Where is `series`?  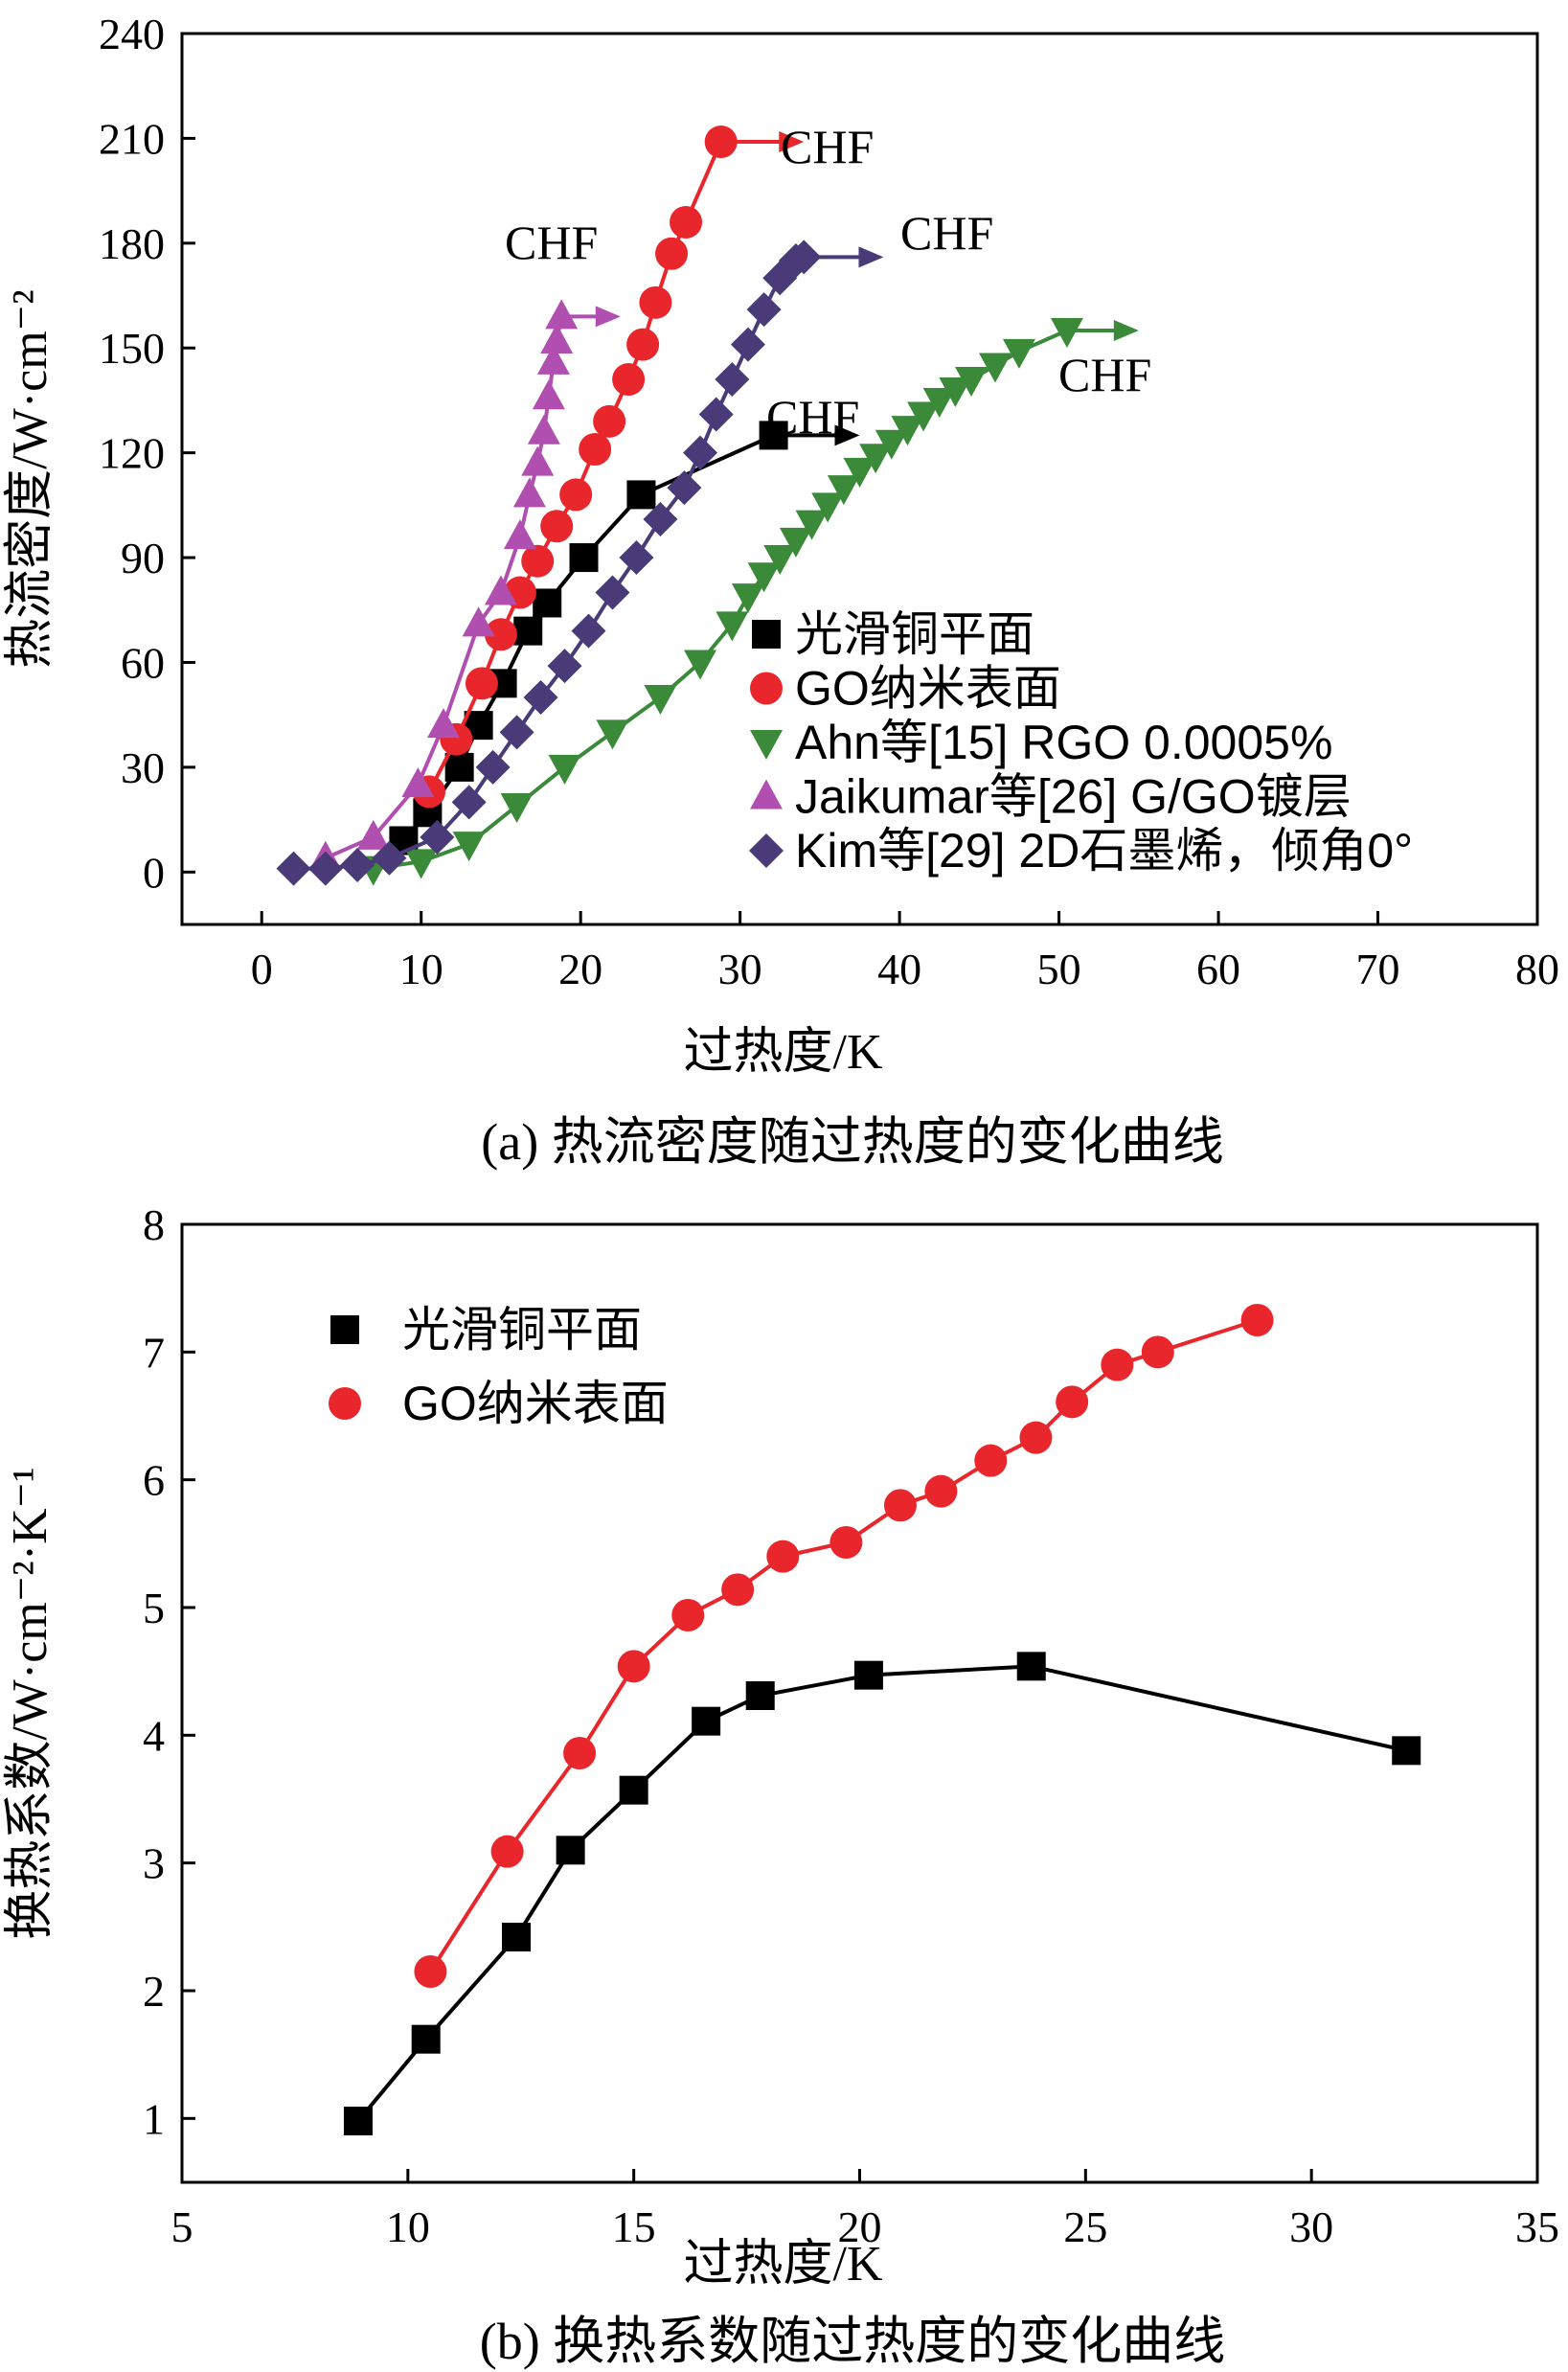
series is located at coordinates (882, 1893).